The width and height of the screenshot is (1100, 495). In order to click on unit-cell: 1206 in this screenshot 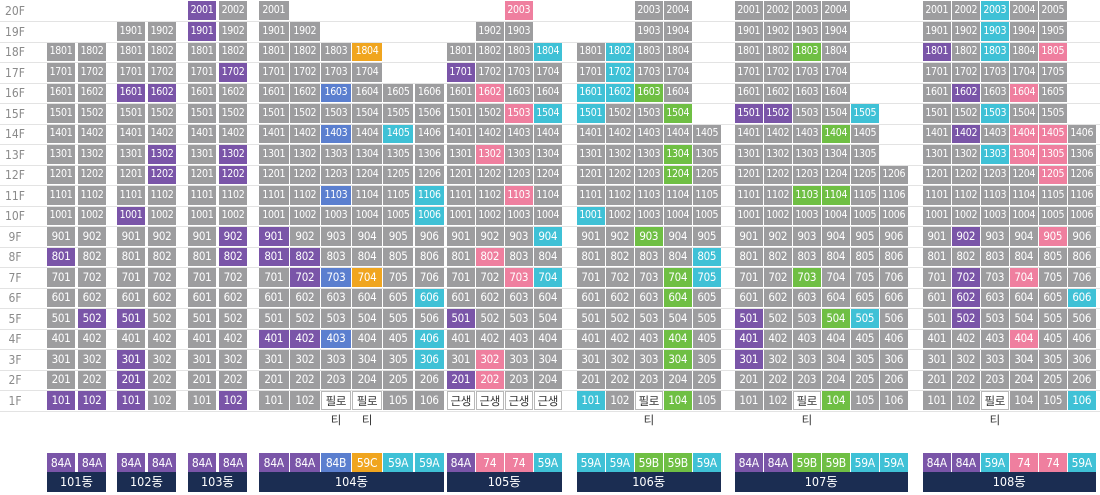, I will do `click(894, 174)`.